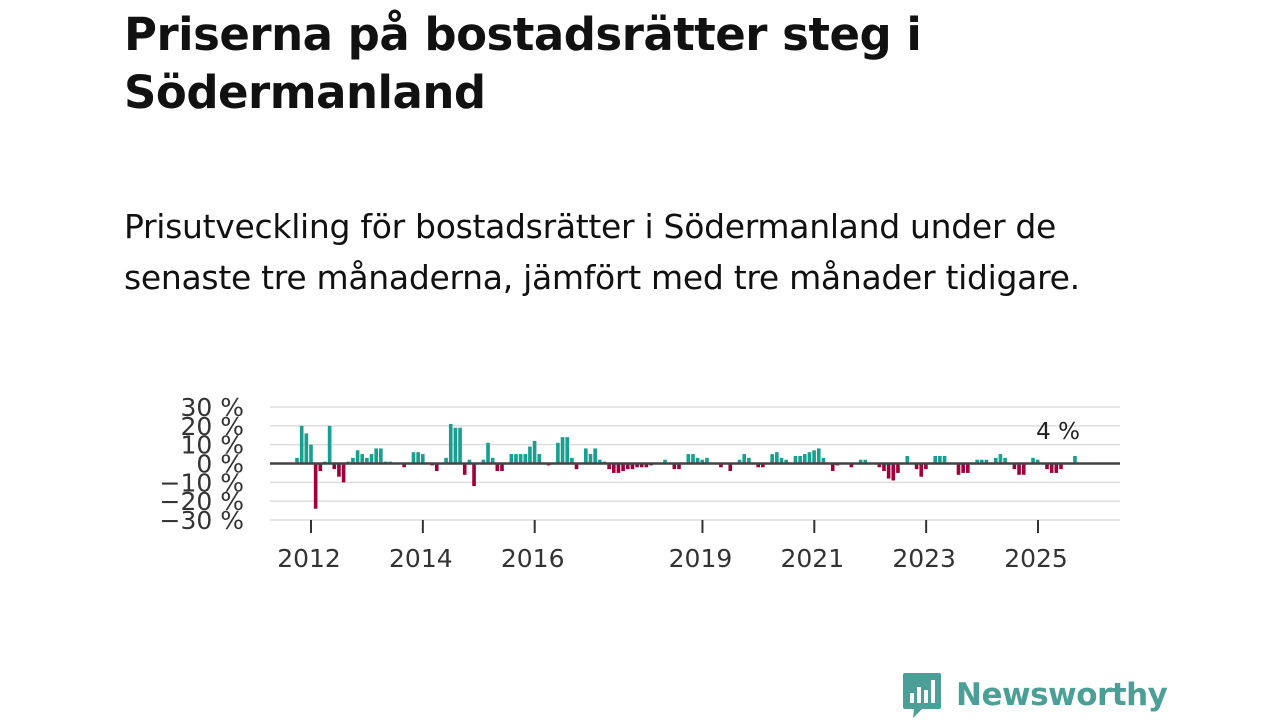 The image size is (1280, 720). I want to click on x-tick-label: 2016, so click(533, 558).